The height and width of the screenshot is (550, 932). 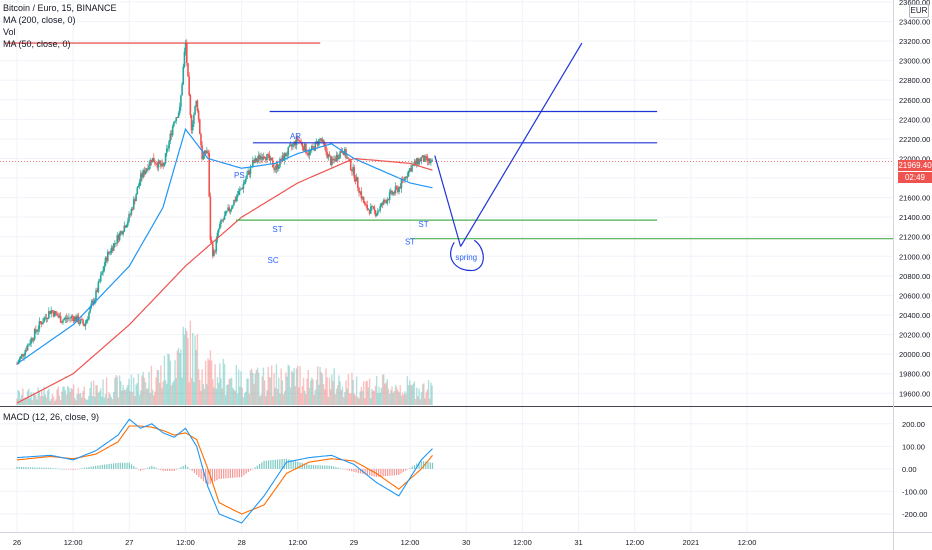 I want to click on annotation-label-0: PS, so click(x=239, y=175).